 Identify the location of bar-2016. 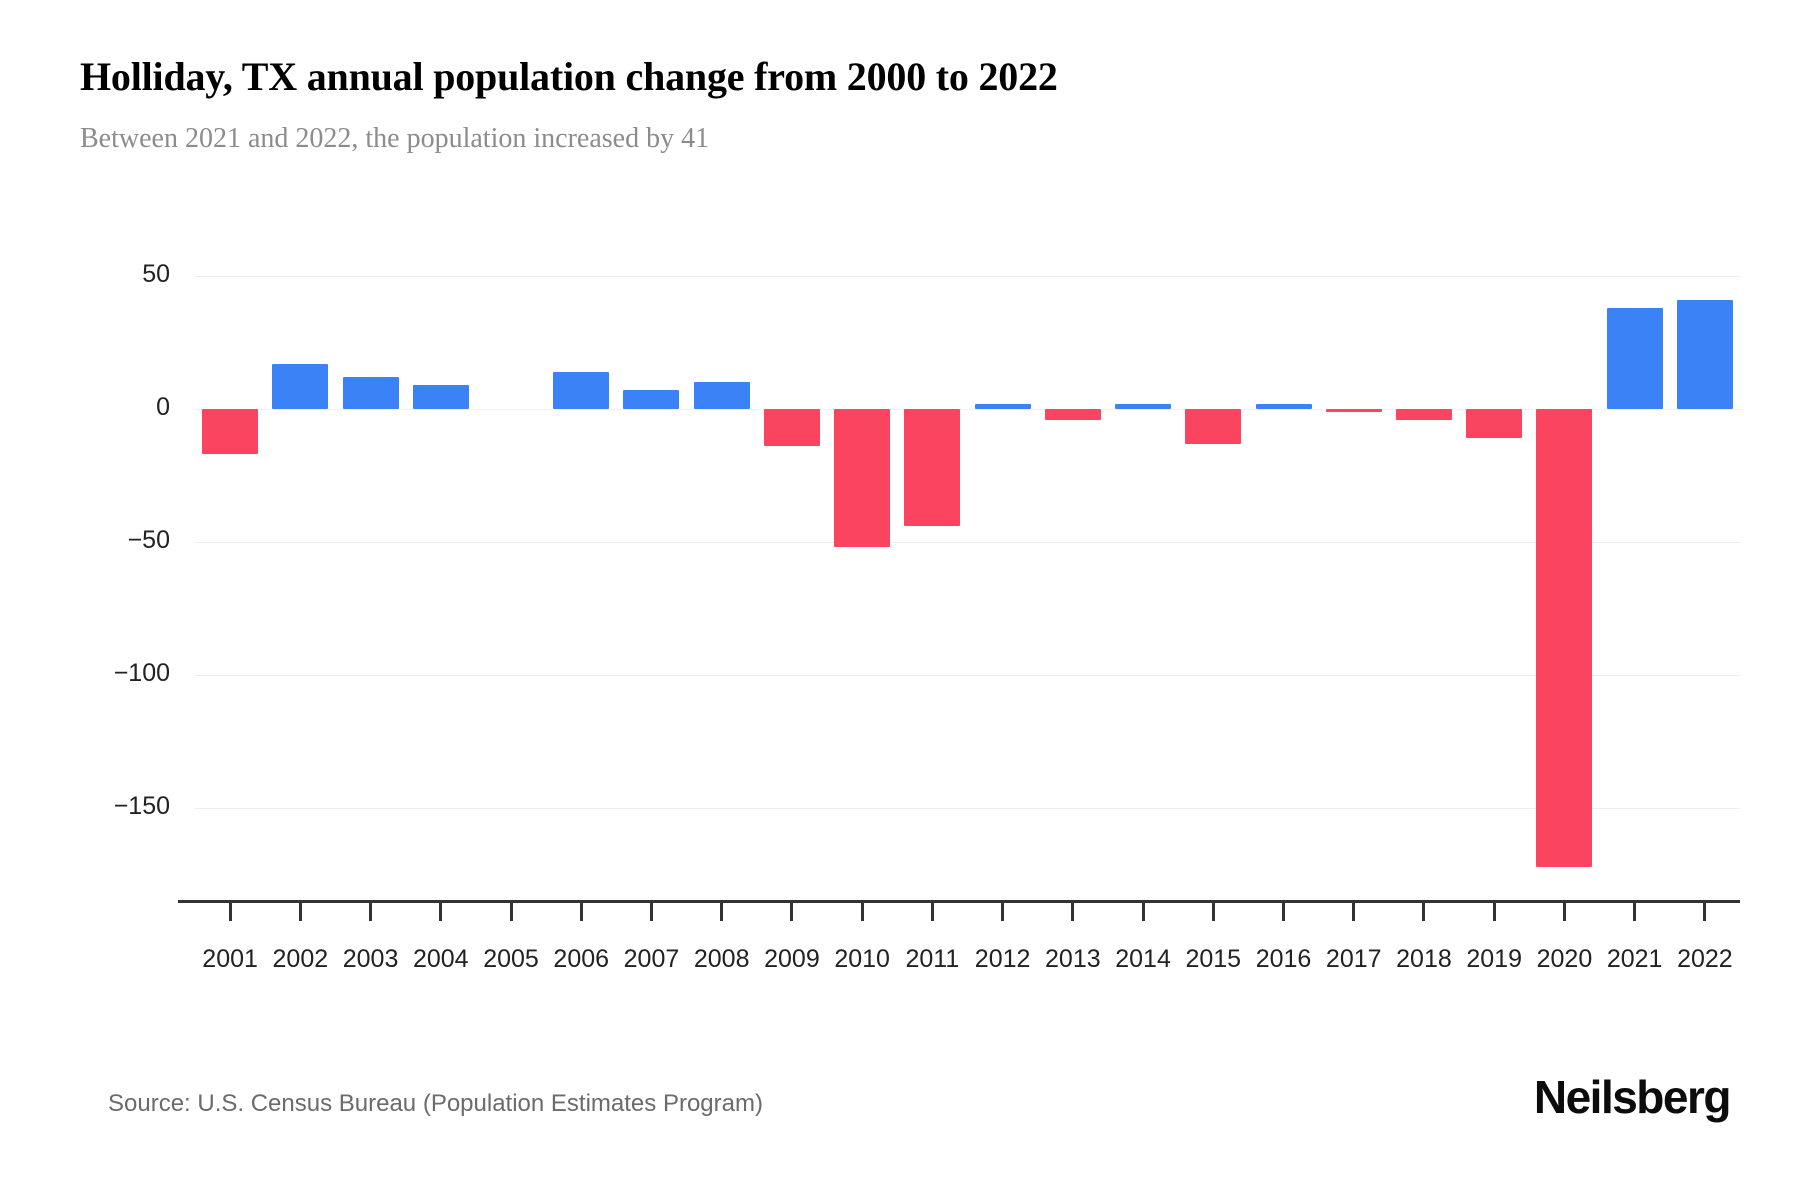
(1283, 406).